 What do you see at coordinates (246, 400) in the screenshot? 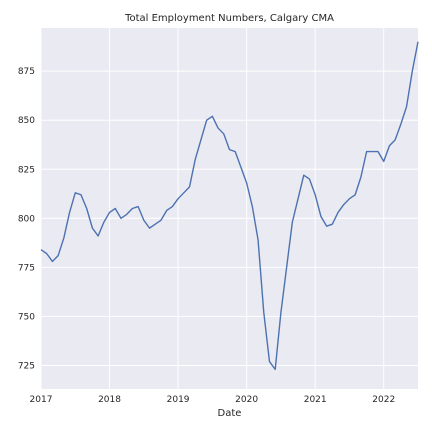
I see `x-tick-label: 2020` at bounding box center [246, 400].